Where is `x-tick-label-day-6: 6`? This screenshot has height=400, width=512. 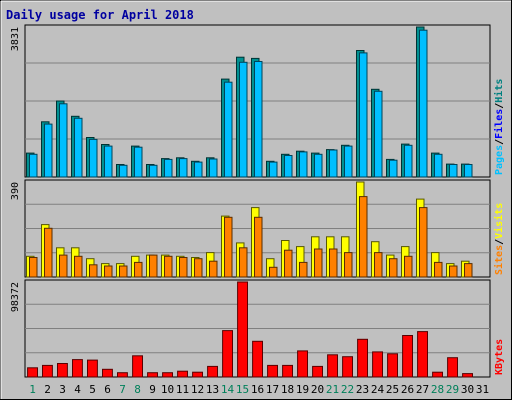
x-tick-label-day-6: 6 is located at coordinates (107, 389).